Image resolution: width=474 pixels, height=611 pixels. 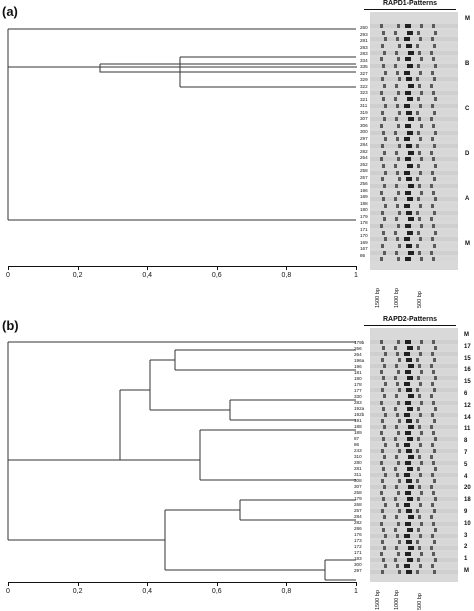 What do you see at coordinates (358, 348) in the screenshot?
I see `sample-label: 266` at bounding box center [358, 348].